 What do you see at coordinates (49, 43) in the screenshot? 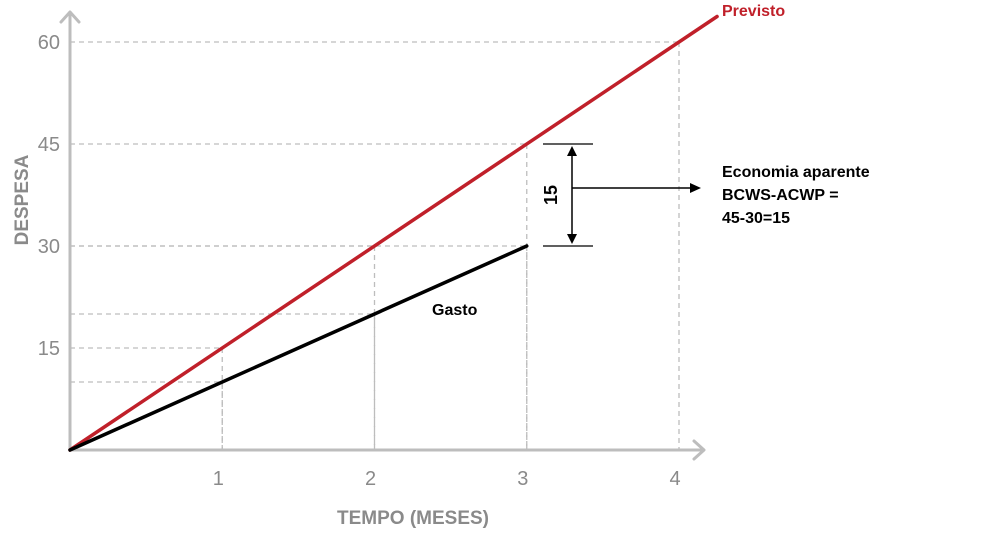
I see `y-tick-label: 60` at bounding box center [49, 43].